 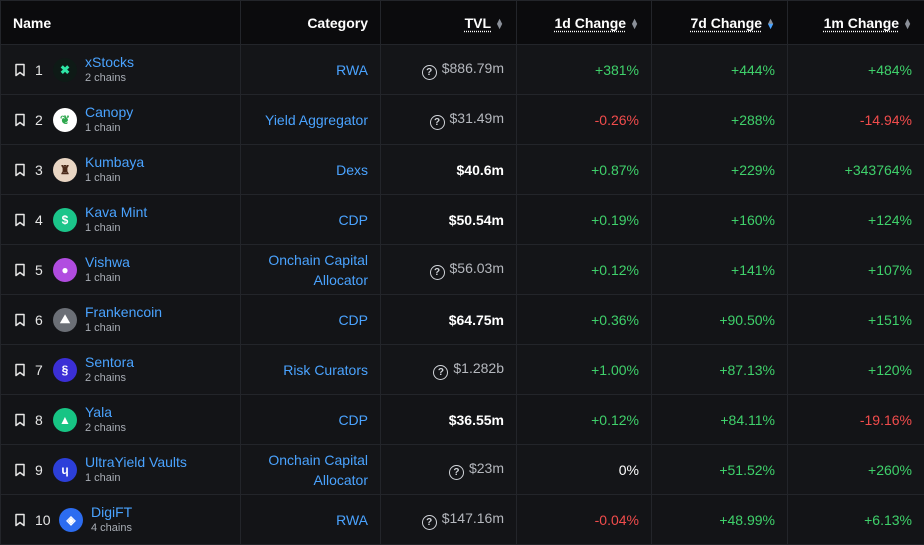 I want to click on protocol-info: Frankencoin 1 chain, so click(x=123, y=319).